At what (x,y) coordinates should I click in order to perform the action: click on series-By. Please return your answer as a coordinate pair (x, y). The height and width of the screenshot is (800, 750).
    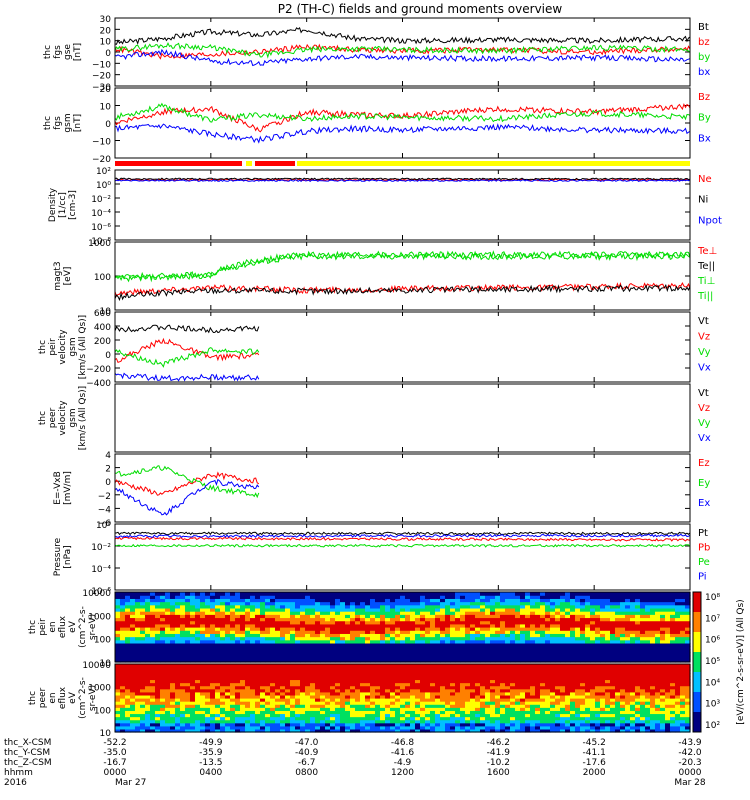
    Looking at the image, I should click on (402, 112).